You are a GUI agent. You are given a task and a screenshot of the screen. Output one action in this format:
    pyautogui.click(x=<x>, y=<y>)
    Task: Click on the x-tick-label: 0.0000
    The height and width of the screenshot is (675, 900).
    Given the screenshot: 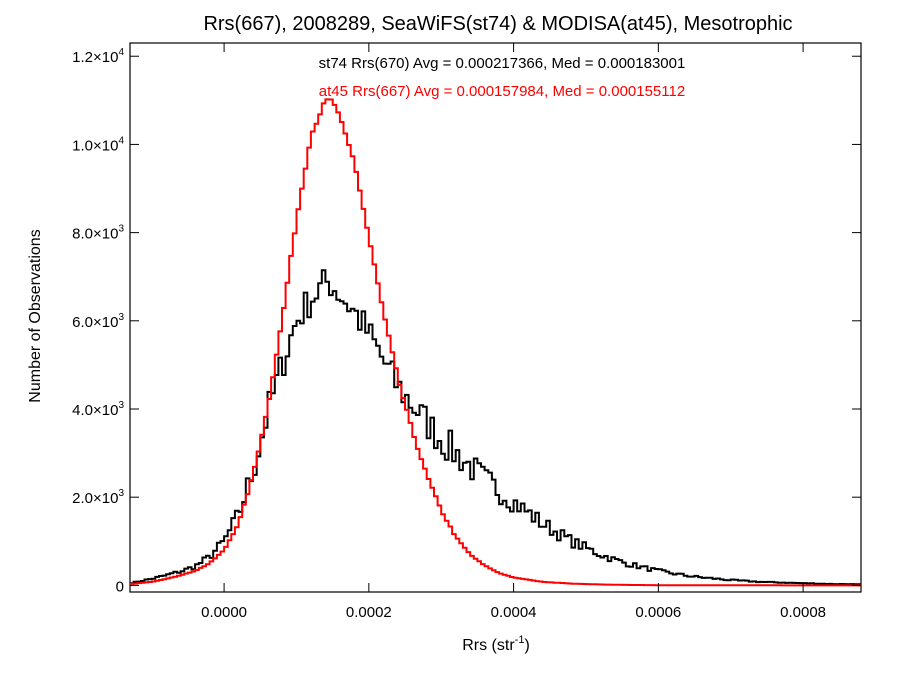 What is the action you would take?
    pyautogui.click(x=224, y=612)
    